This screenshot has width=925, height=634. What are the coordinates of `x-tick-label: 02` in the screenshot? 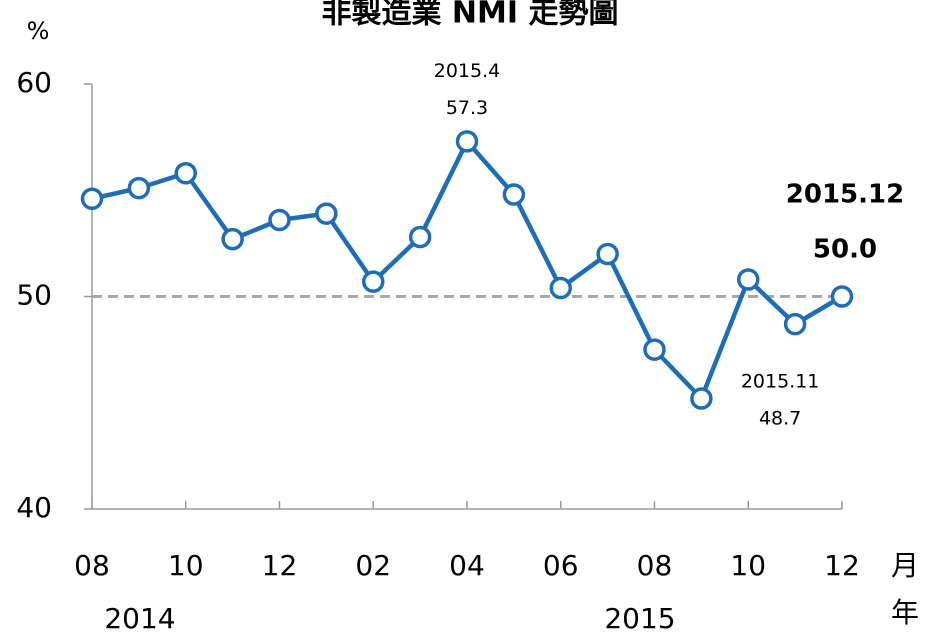 It's located at (373, 565).